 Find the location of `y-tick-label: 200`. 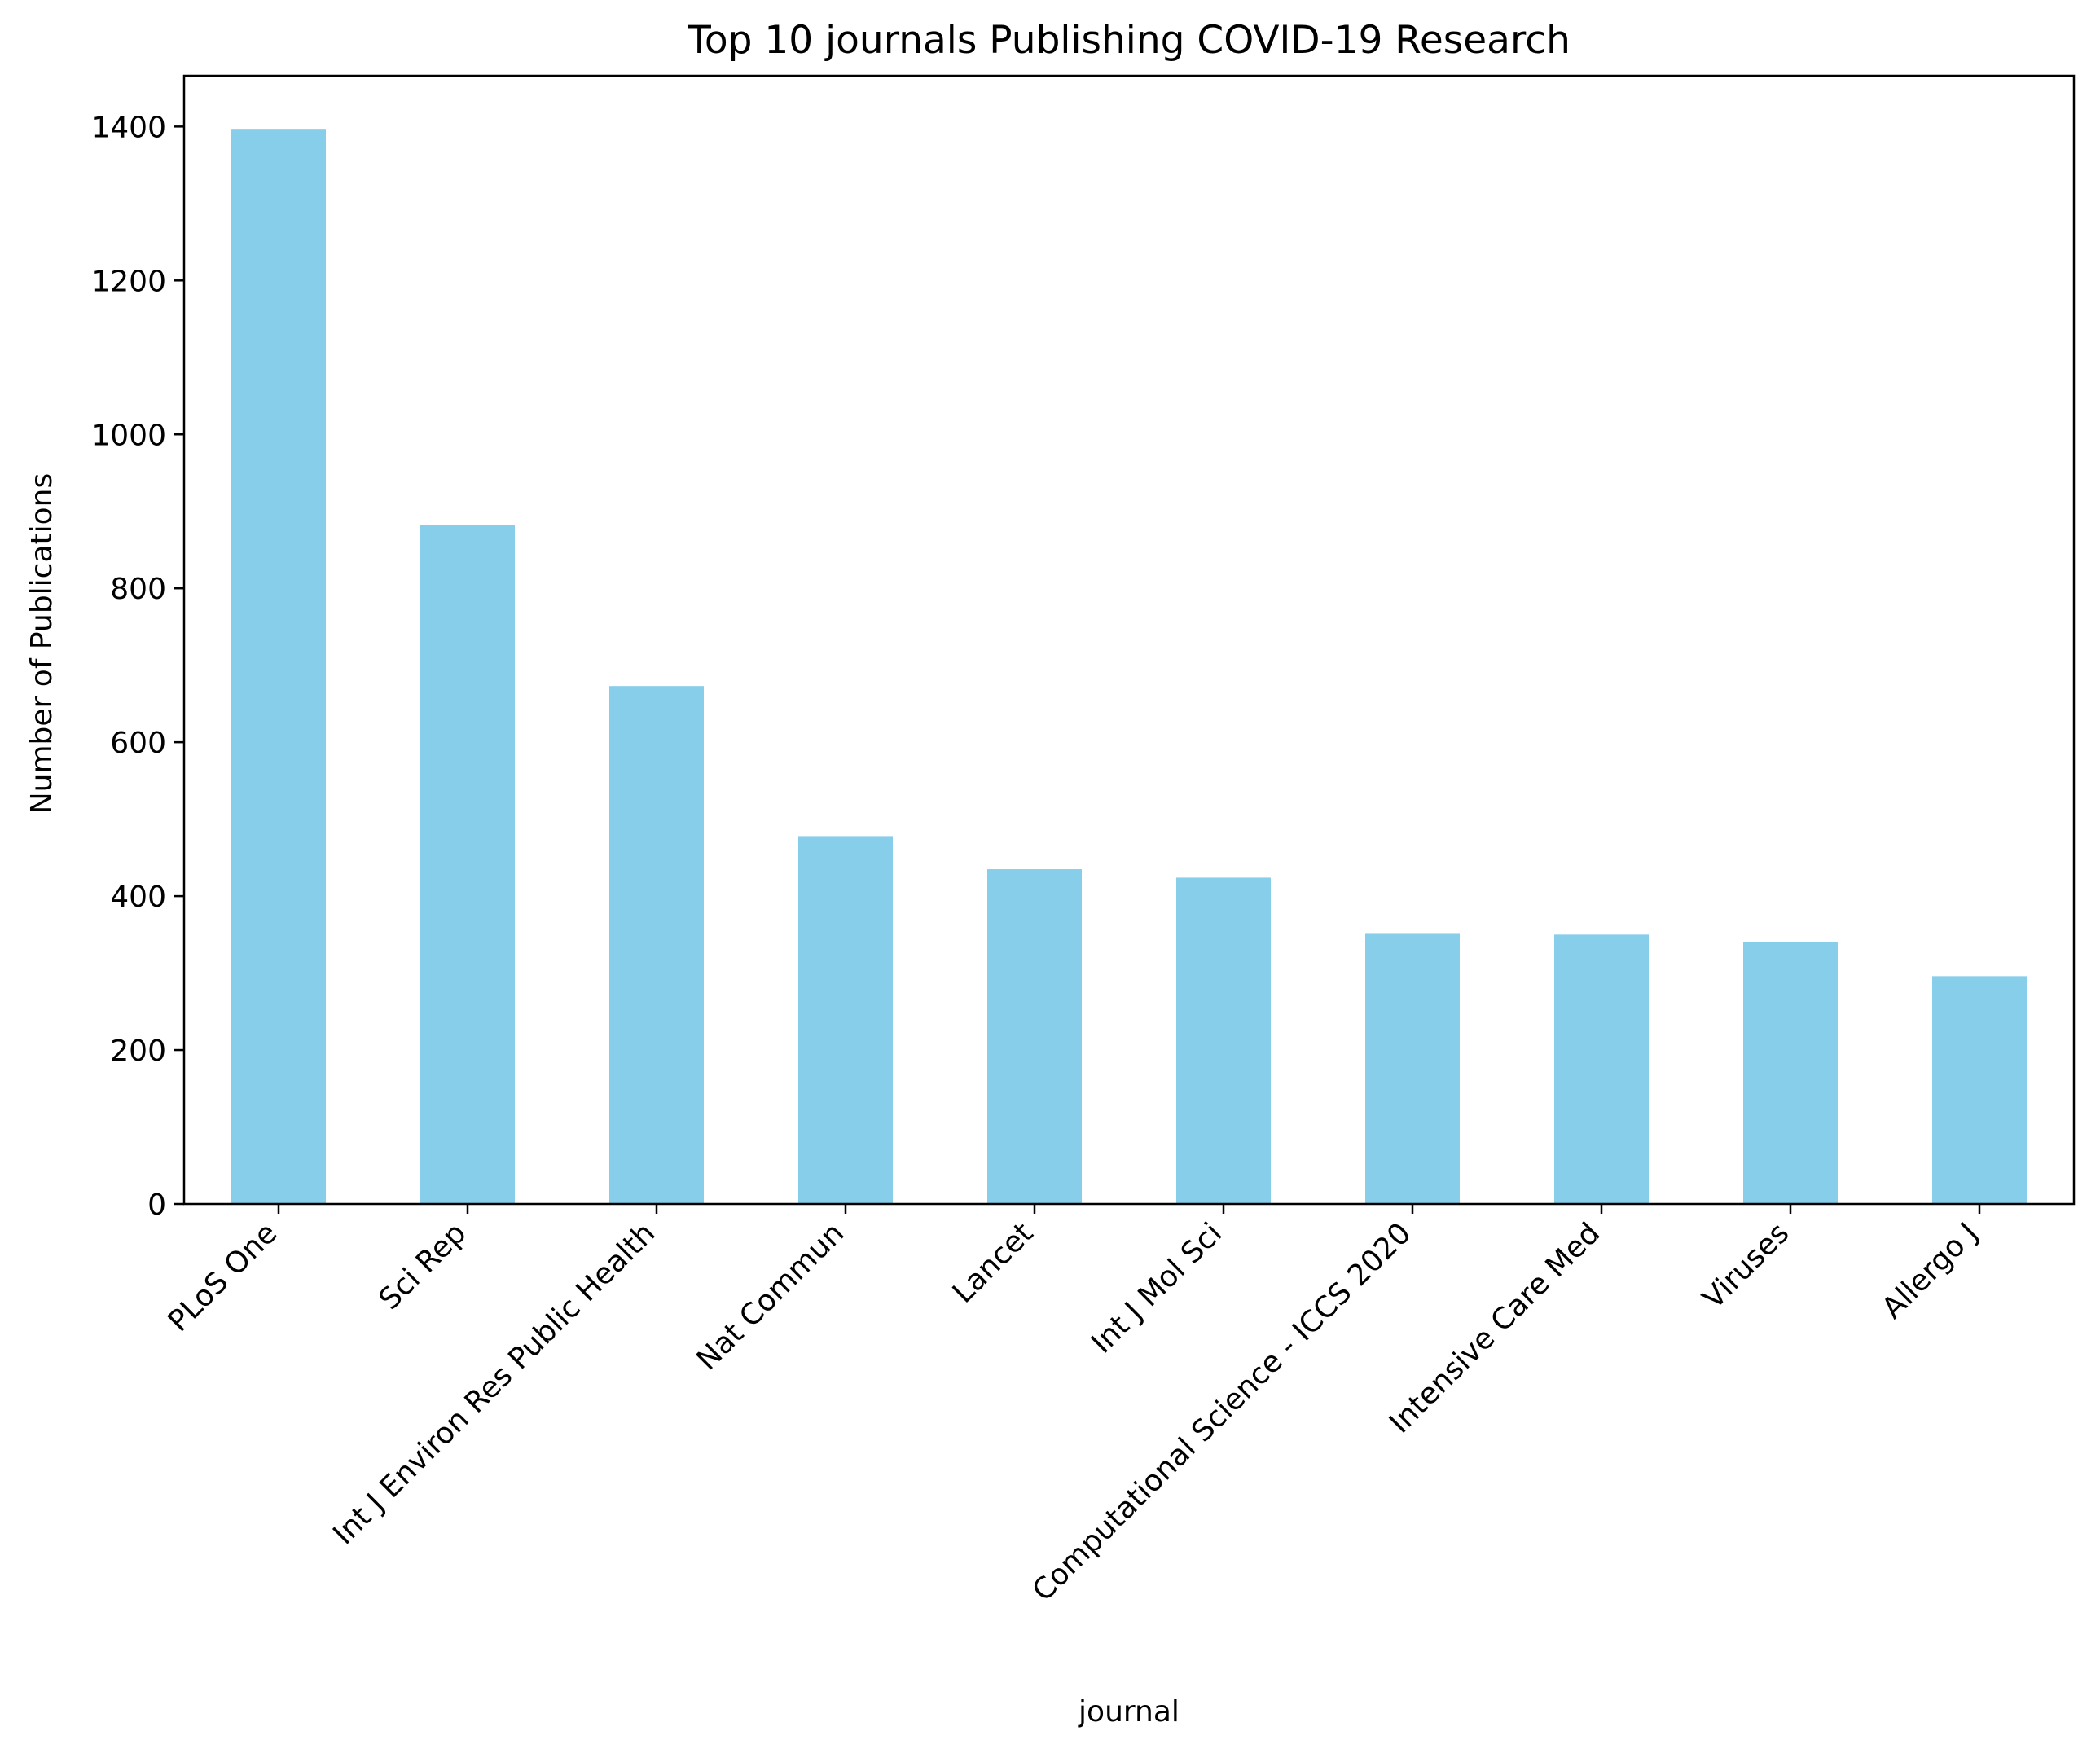

y-tick-label: 200 is located at coordinates (138, 1051).